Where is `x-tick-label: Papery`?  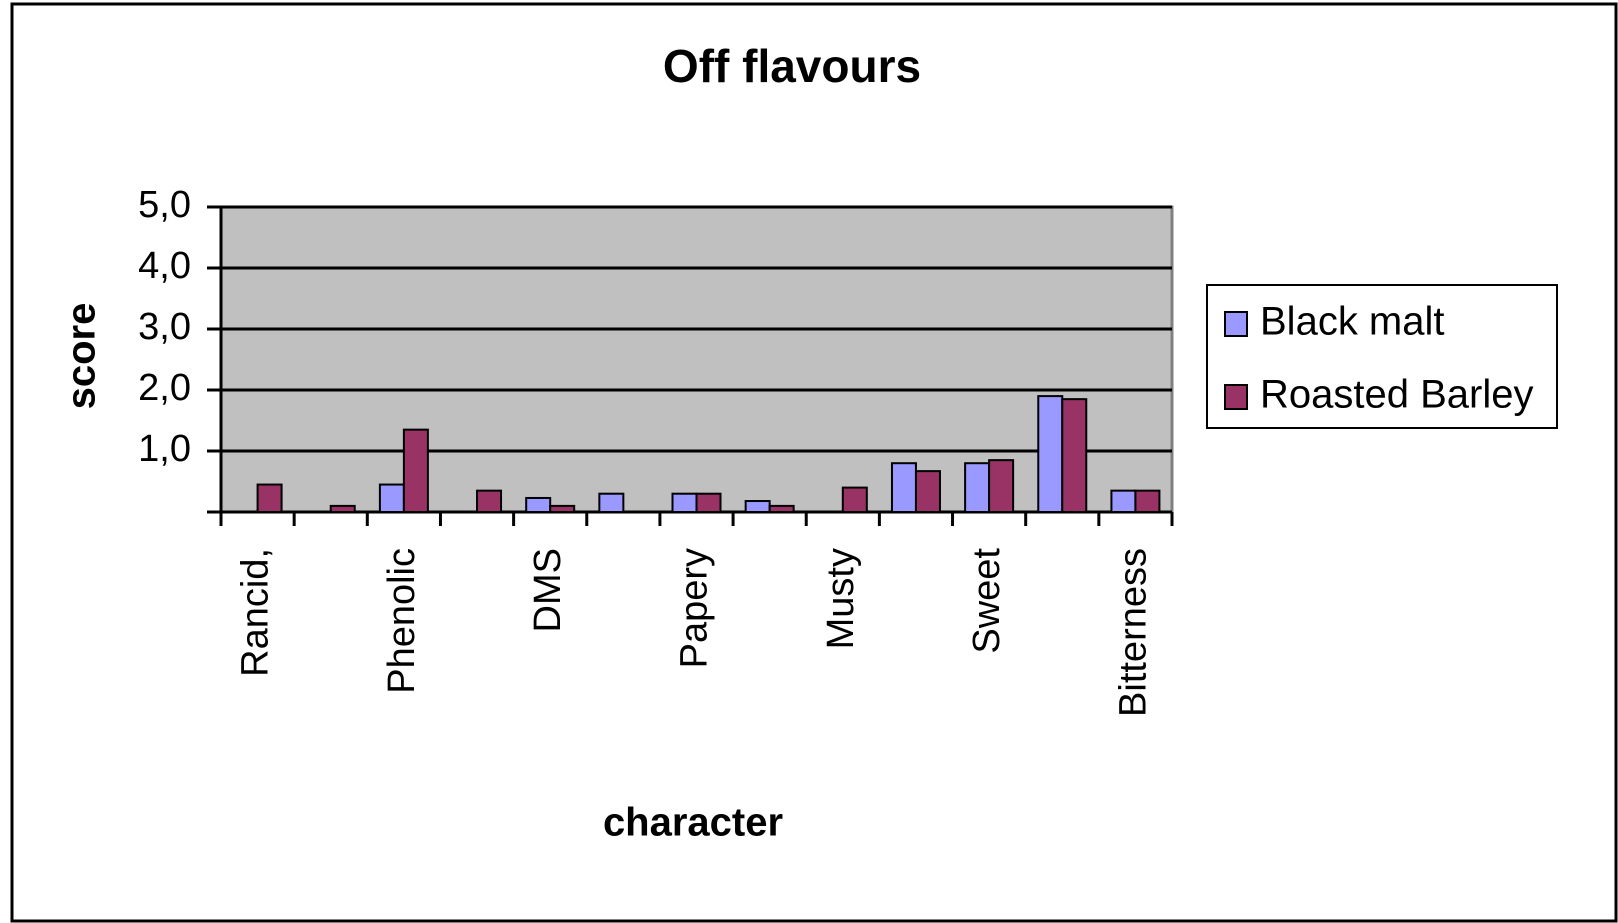 x-tick-label: Papery is located at coordinates (695, 608).